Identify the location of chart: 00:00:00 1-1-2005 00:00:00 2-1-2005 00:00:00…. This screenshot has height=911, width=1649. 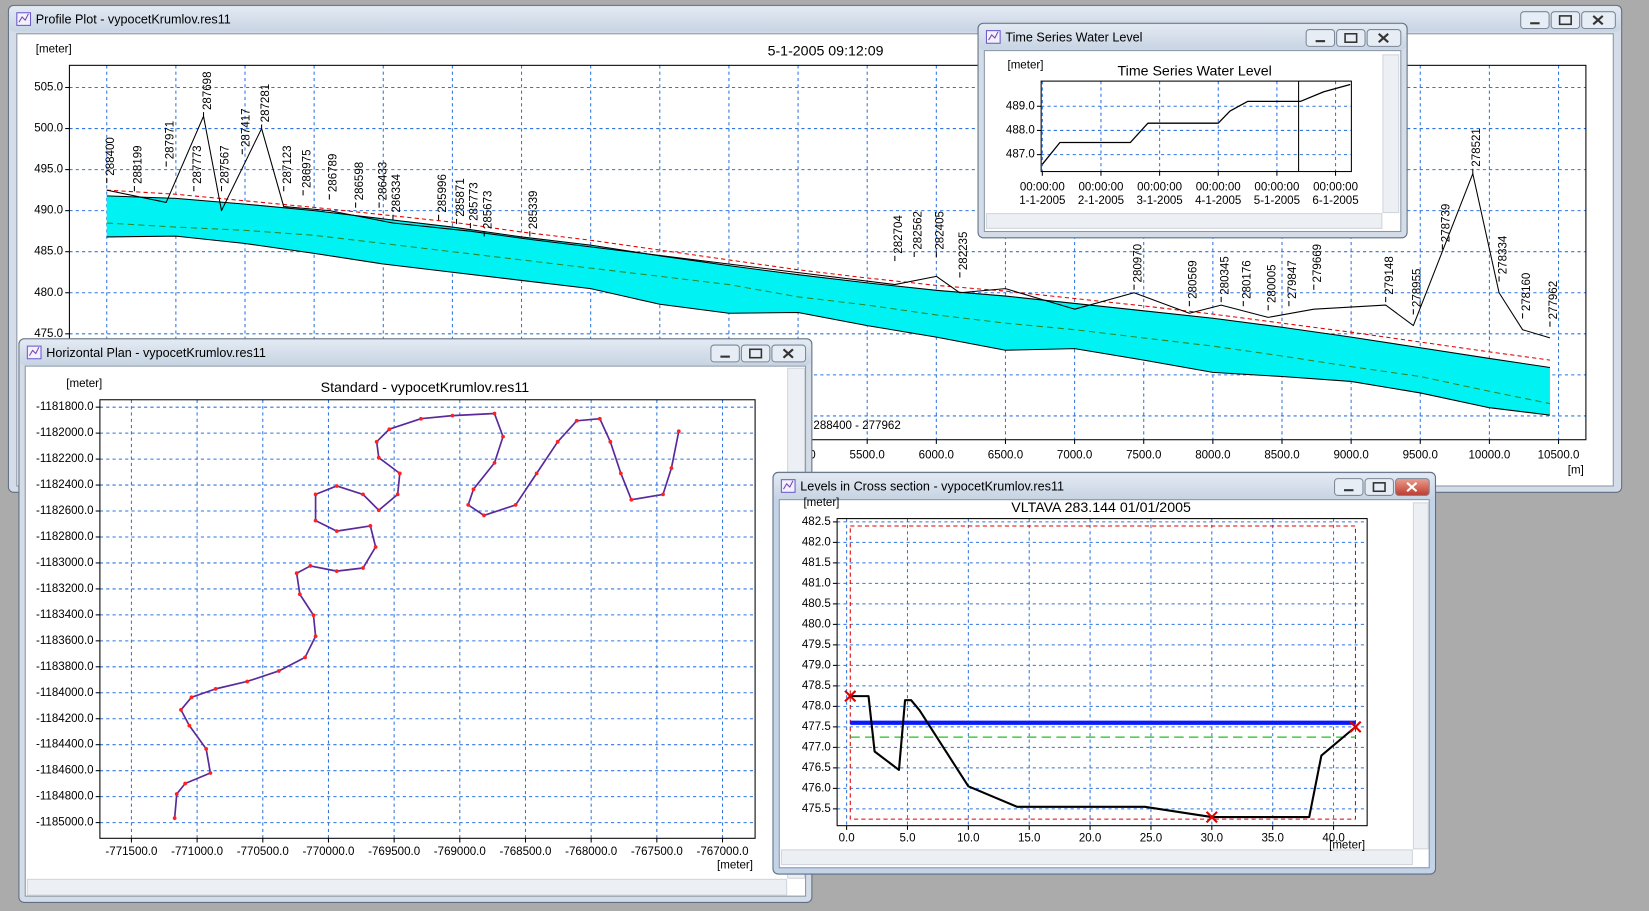
(1182, 133).